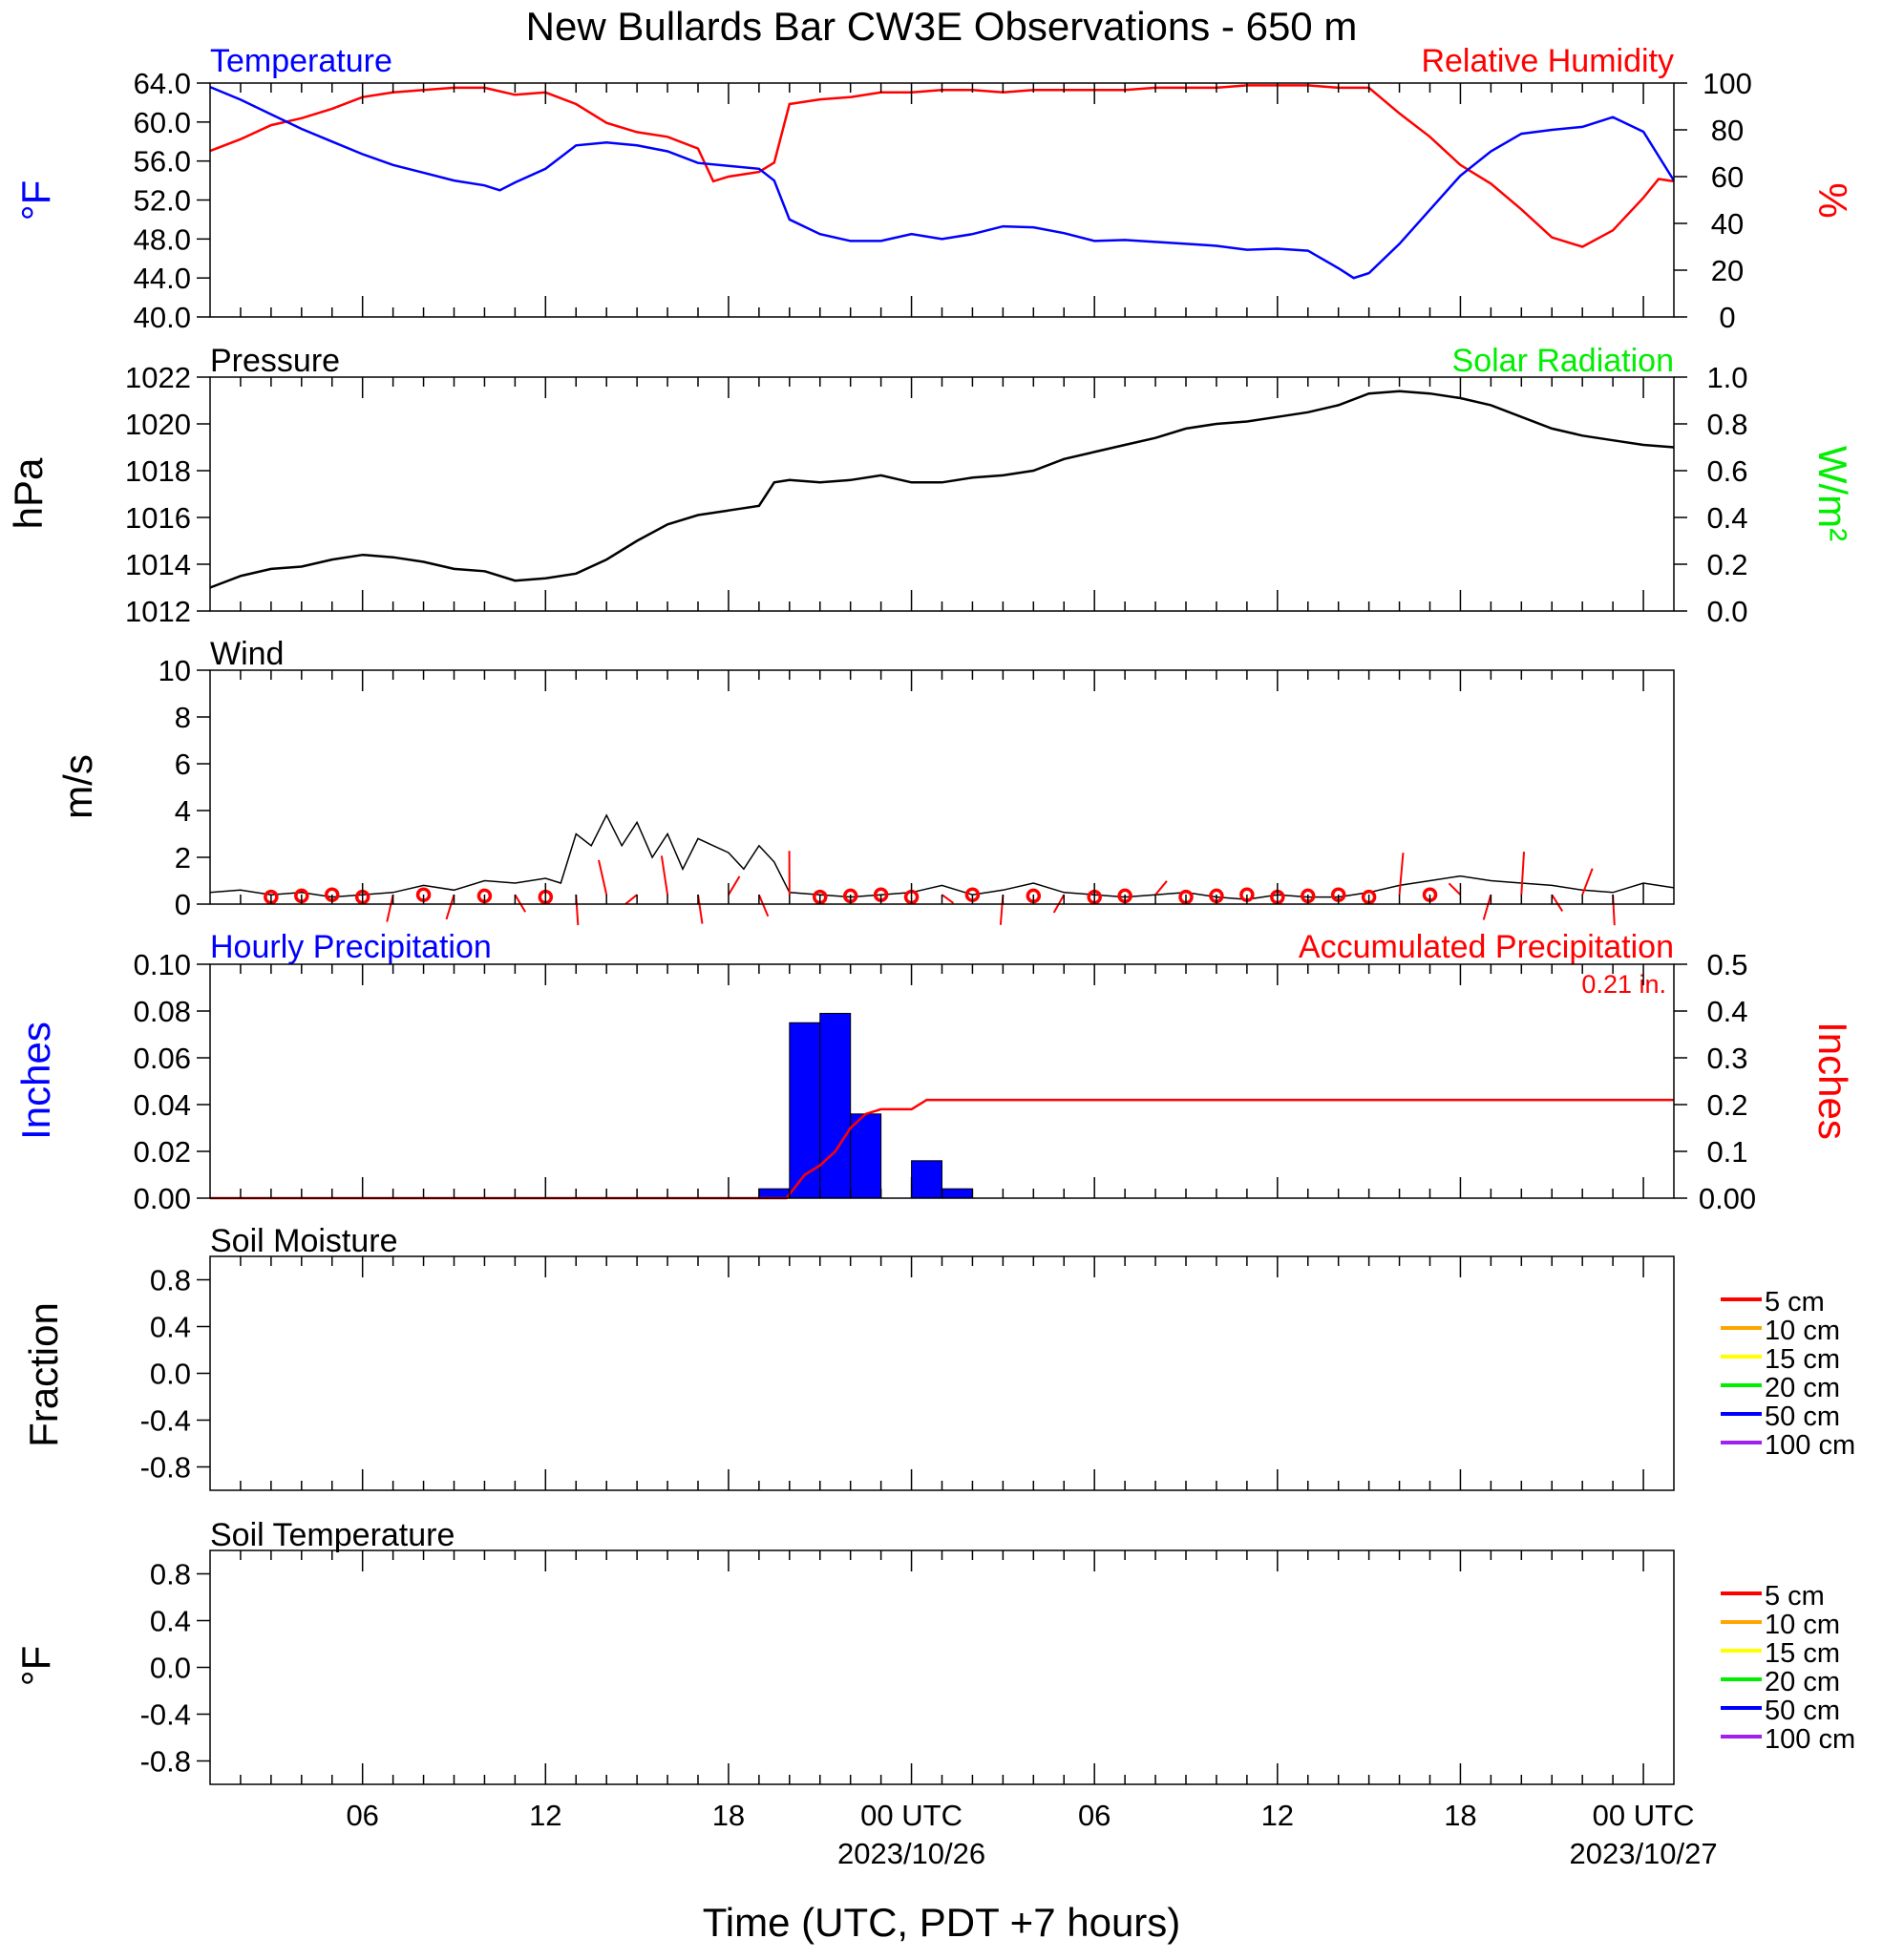 The image size is (1883, 1960). Describe the element at coordinates (362, 1815) in the screenshot. I see `x-tick-label: 06` at that location.